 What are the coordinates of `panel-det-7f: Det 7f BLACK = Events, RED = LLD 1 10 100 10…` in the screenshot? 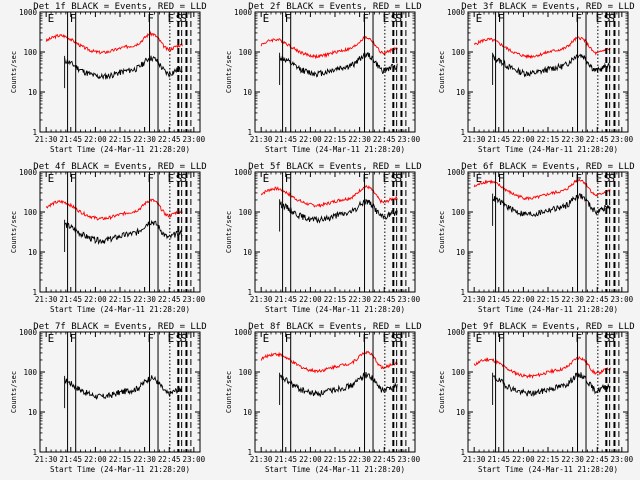 It's located at (108, 398).